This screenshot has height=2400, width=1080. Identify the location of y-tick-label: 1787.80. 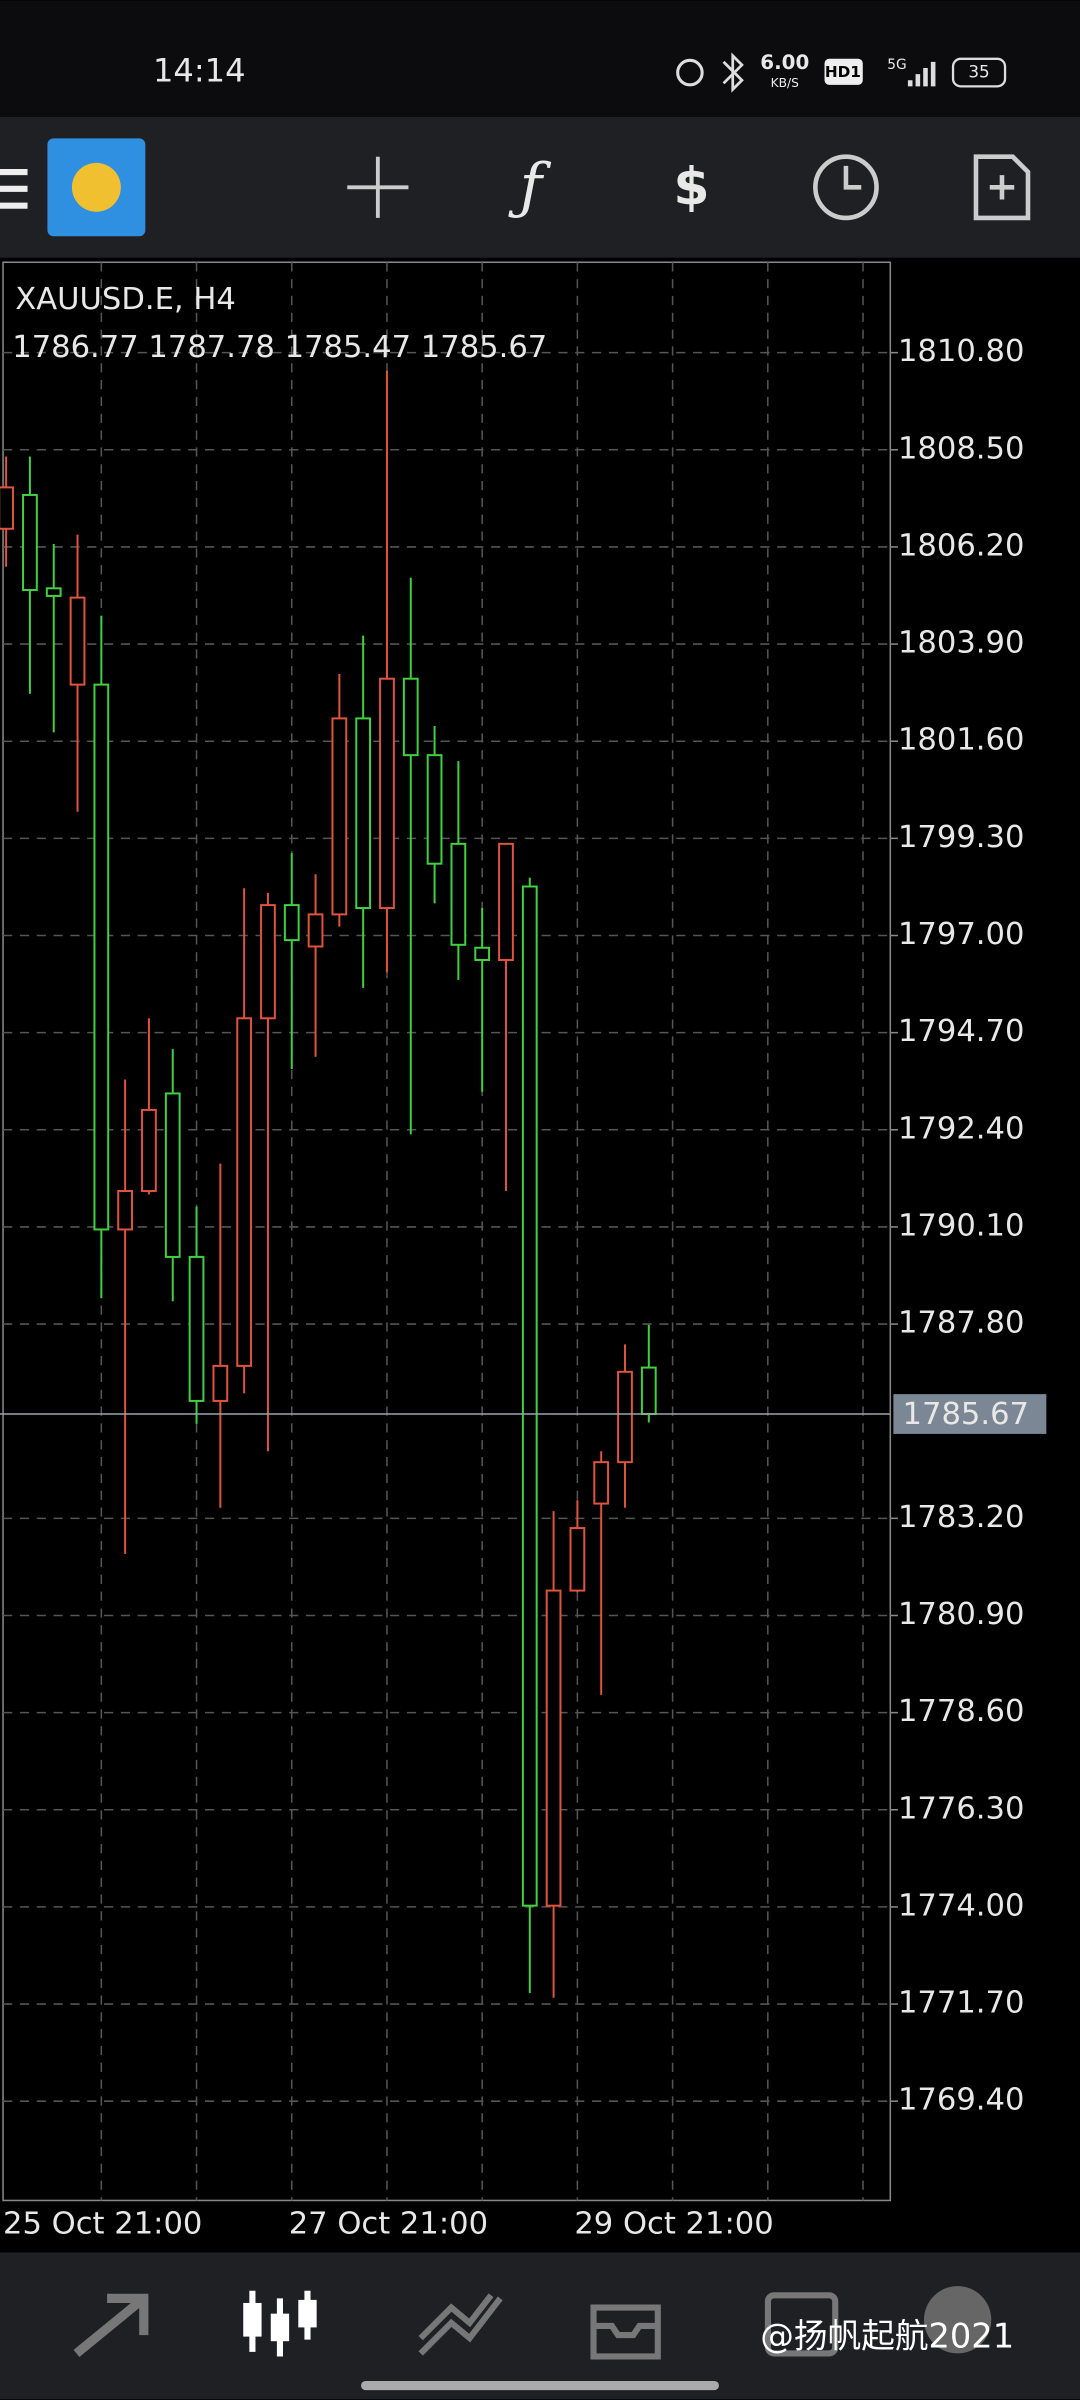
(961, 1323).